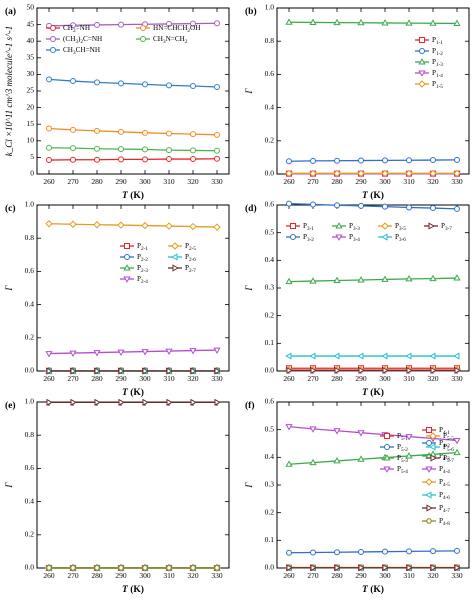 The width and height of the screenshot is (474, 600). Describe the element at coordinates (438, 227) in the screenshot. I see `legend-entry: P3-7` at that location.